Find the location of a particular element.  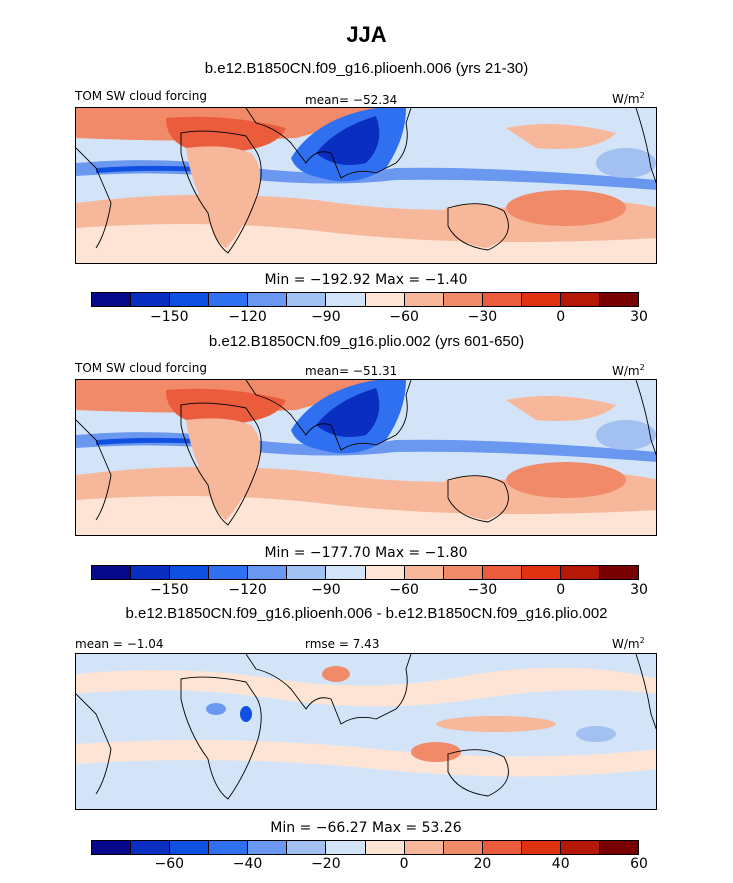

panel-3-min-max: Min = −66.27 Max = 53.26 is located at coordinates (366, 828).